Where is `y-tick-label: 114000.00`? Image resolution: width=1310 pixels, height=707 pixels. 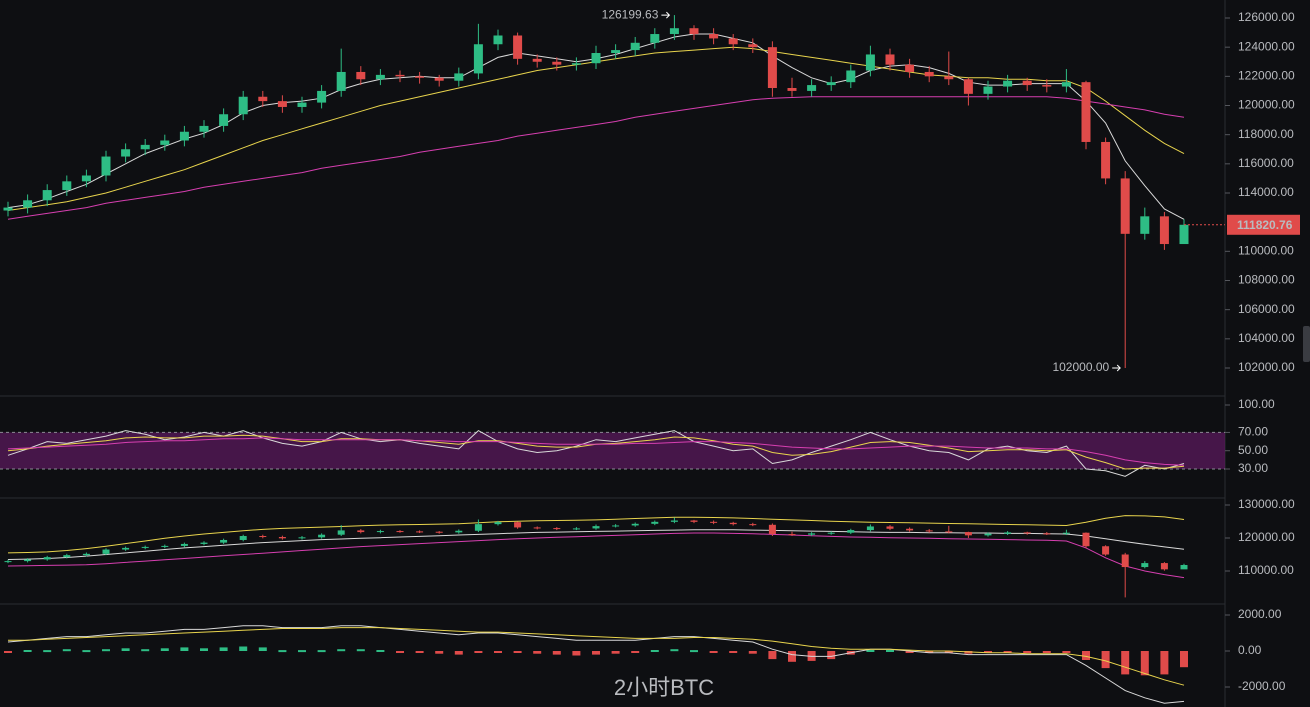
y-tick-label: 114000.00 is located at coordinates (1266, 192).